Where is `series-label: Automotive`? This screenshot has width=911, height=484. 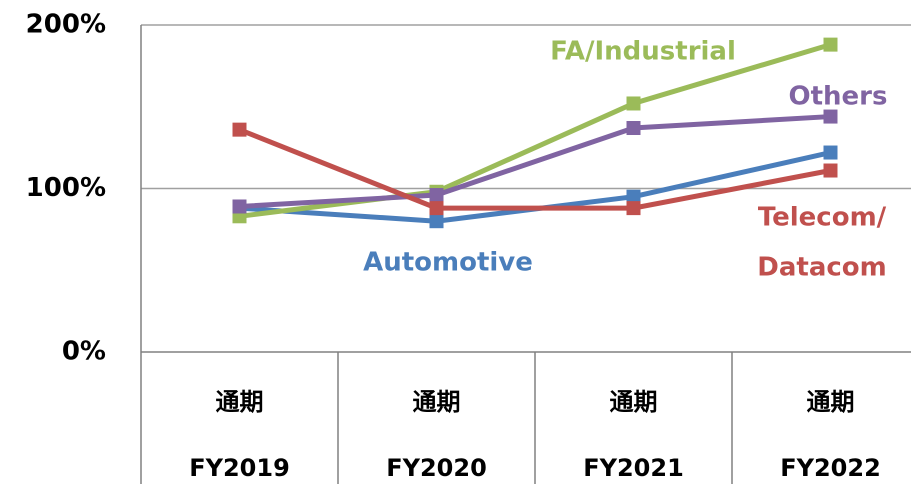
series-label: Automotive is located at coordinates (448, 263).